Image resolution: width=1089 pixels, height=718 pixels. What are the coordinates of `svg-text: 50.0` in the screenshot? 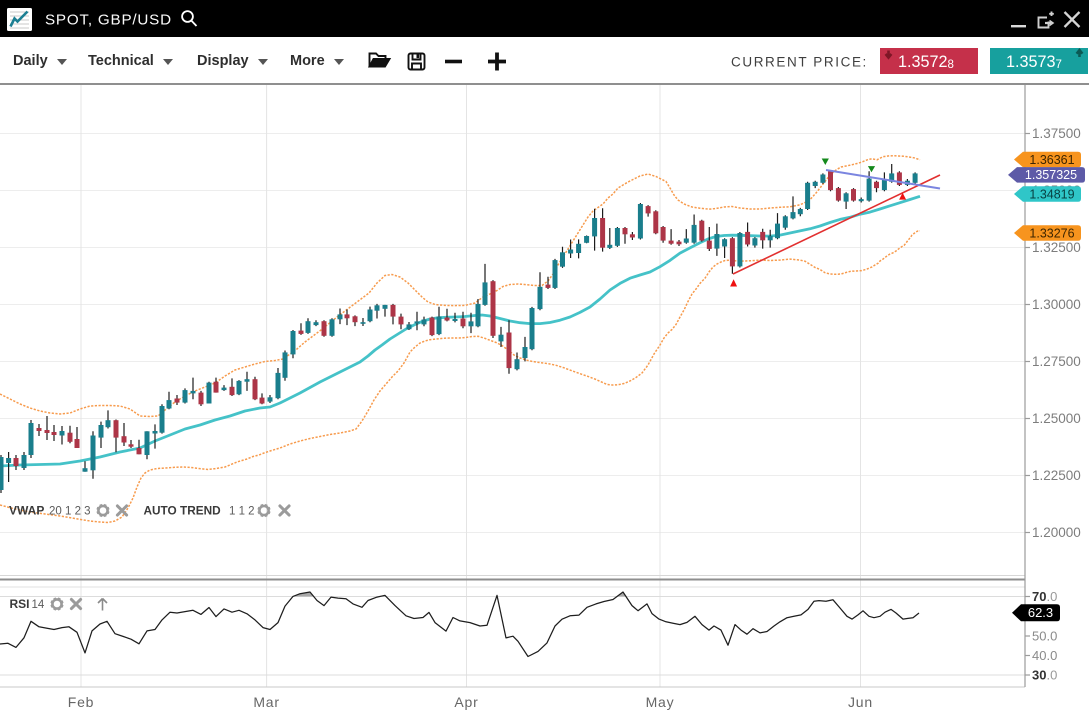 It's located at (1044, 636).